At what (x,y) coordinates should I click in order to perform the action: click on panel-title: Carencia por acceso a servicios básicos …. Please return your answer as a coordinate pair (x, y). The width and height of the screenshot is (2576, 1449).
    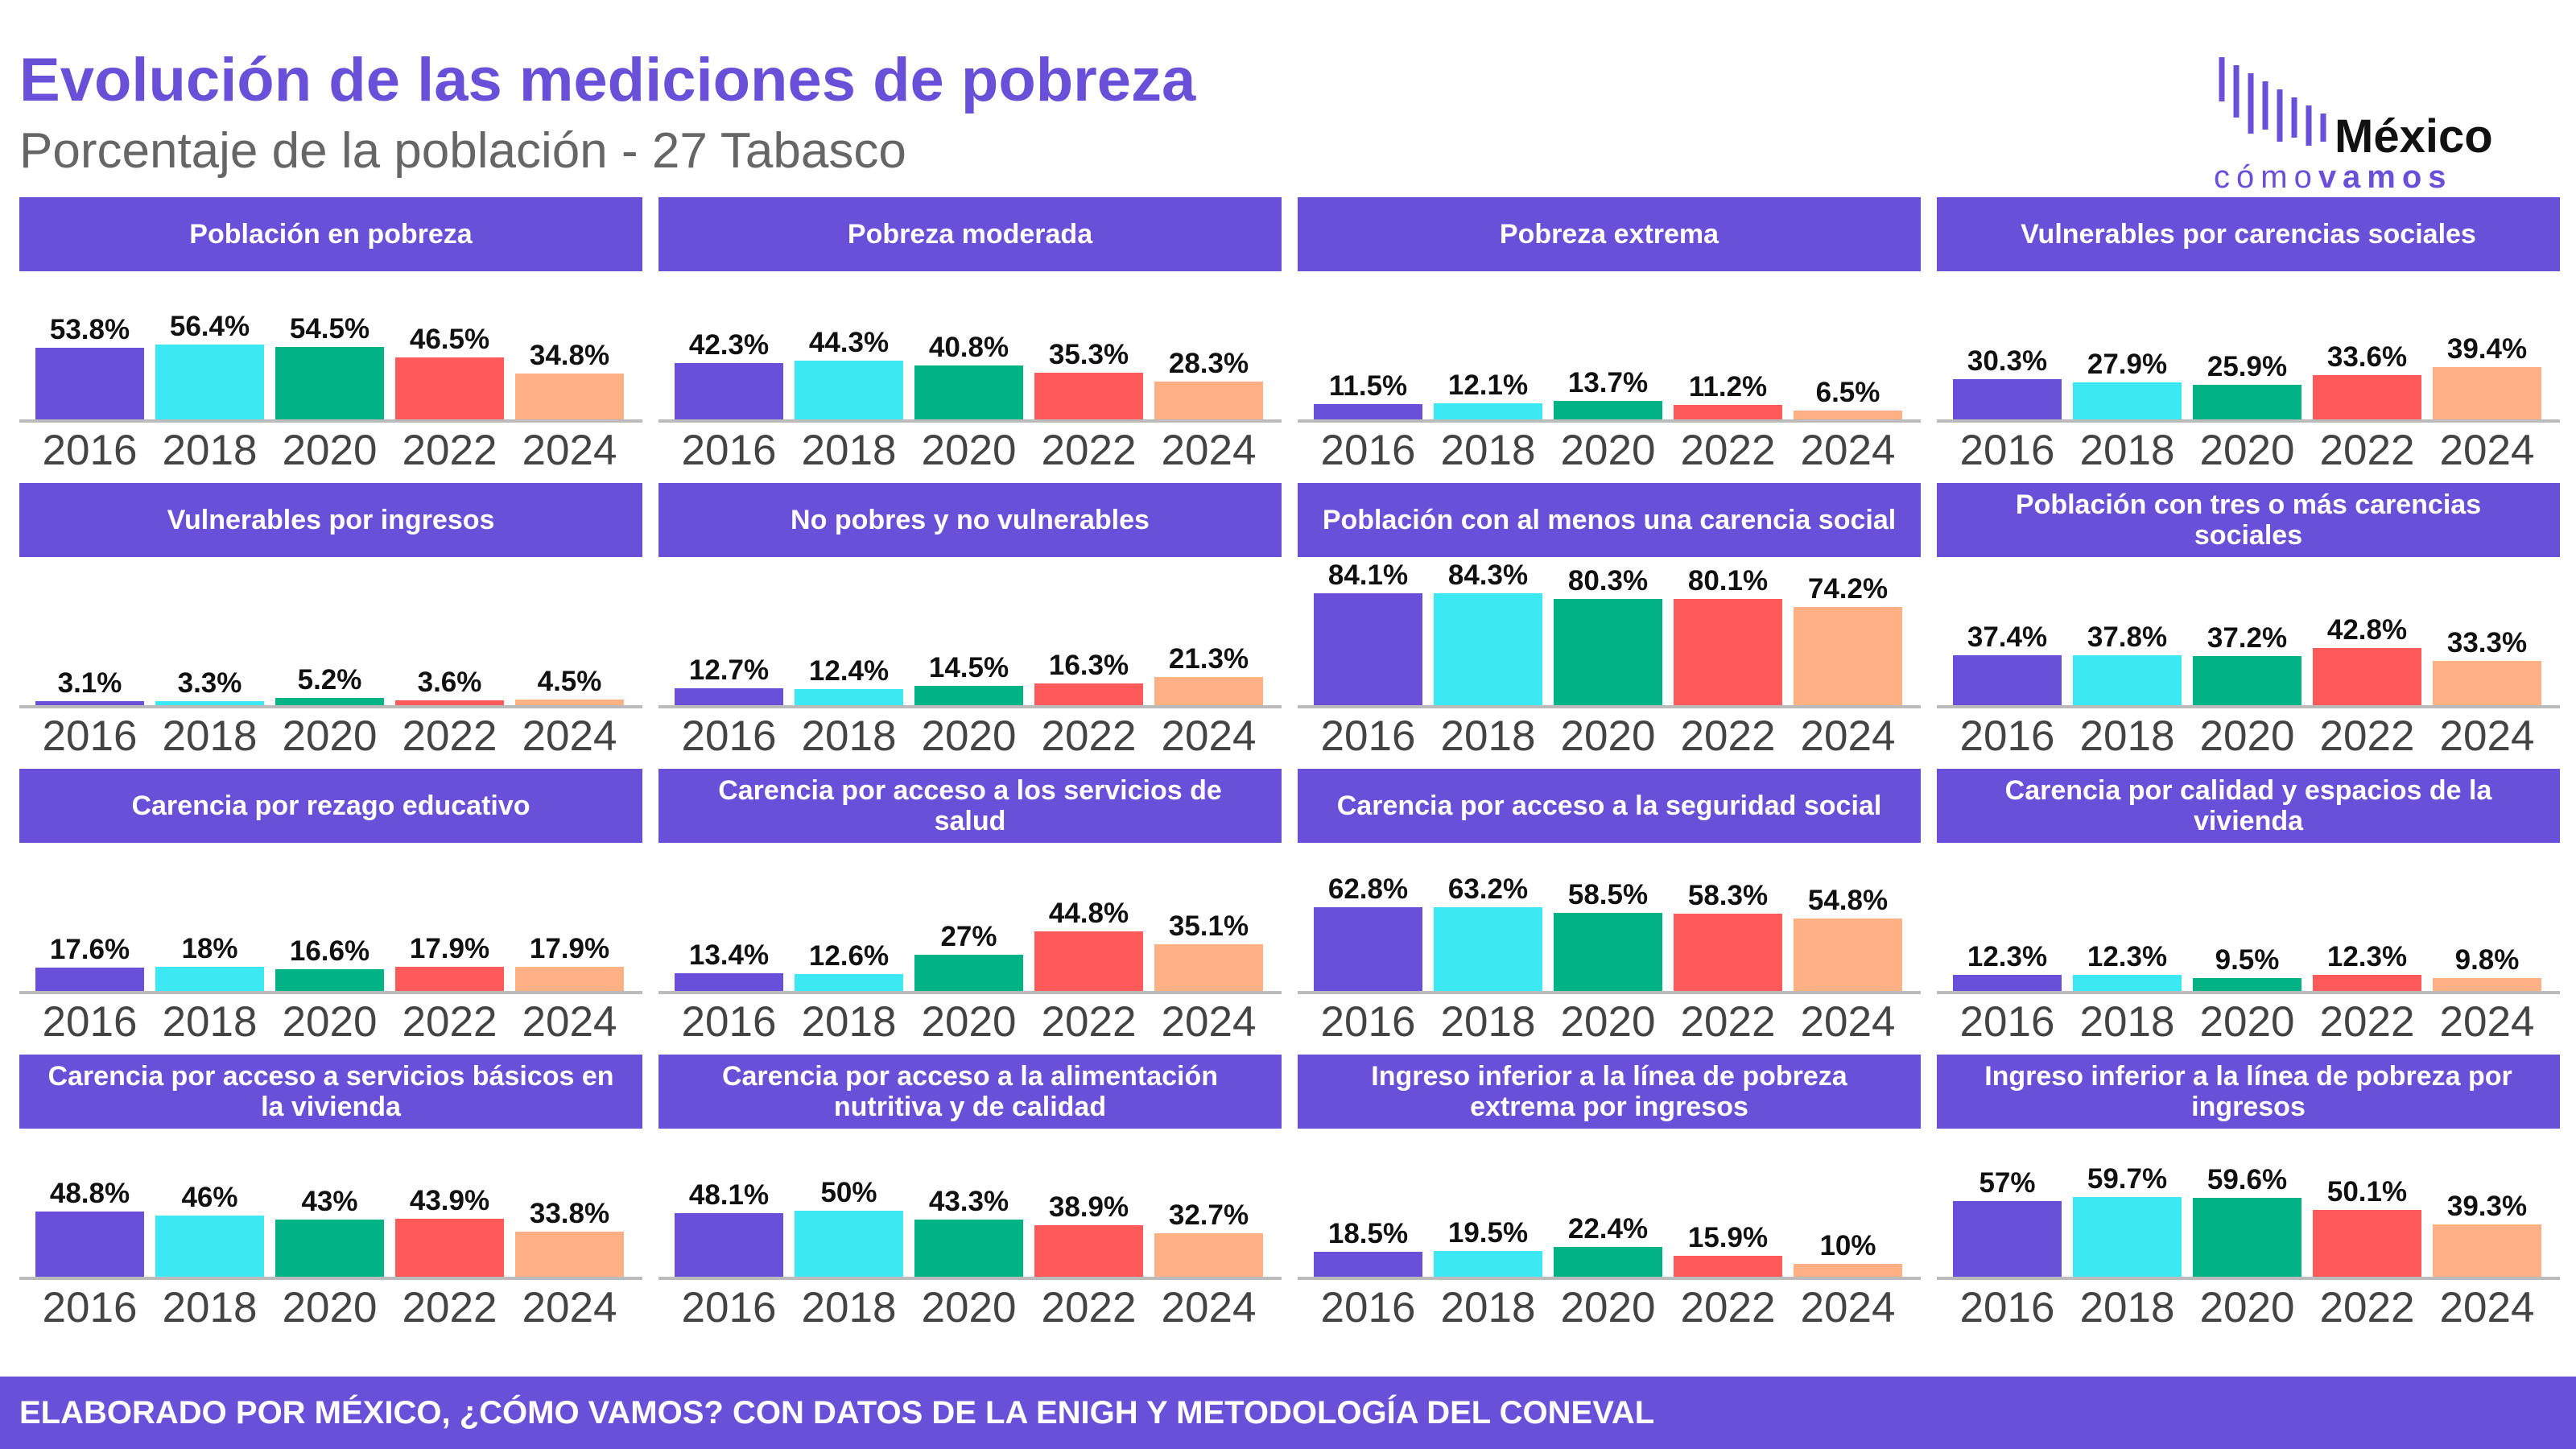
    Looking at the image, I should click on (330, 1092).